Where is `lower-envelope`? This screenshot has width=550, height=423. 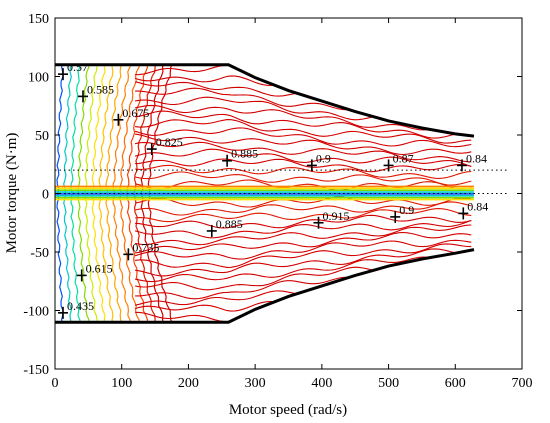
lower-envelope is located at coordinates (265, 286).